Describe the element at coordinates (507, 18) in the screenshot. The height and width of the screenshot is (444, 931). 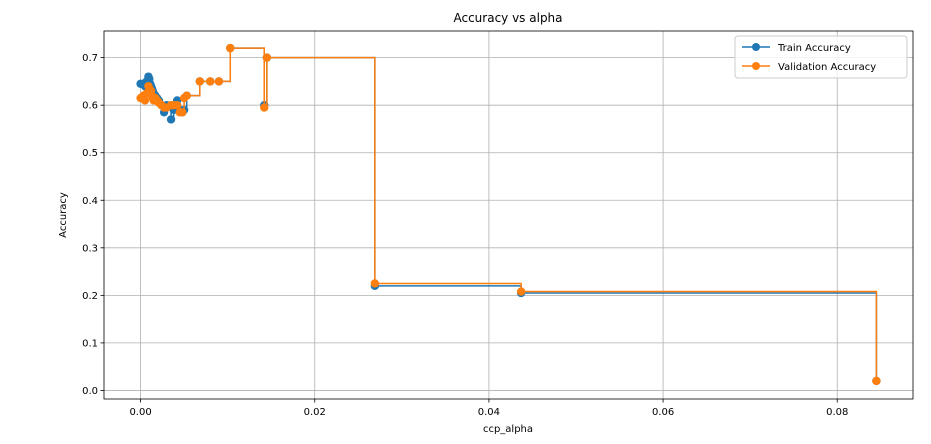
I see `chart-title: Accuracy vs alpha` at that location.